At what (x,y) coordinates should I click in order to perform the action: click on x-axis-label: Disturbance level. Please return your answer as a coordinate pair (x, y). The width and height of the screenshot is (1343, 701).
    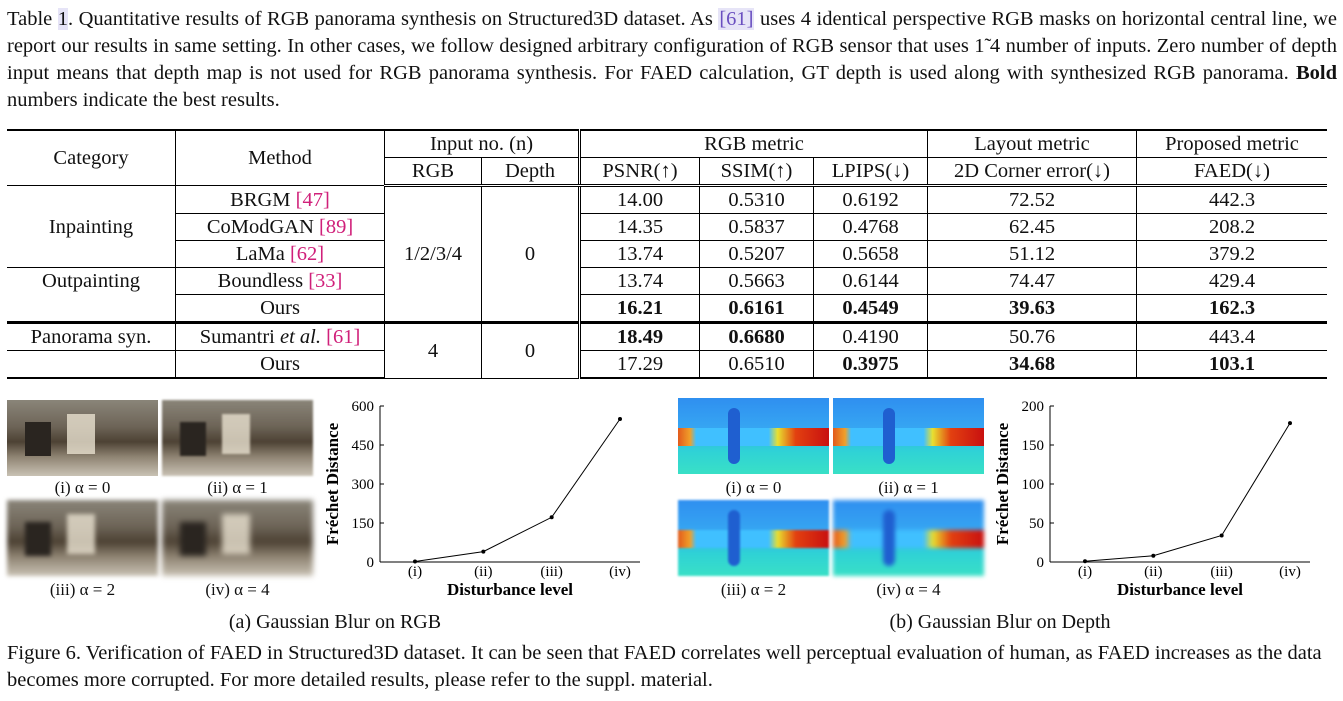
    Looking at the image, I should click on (1180, 589).